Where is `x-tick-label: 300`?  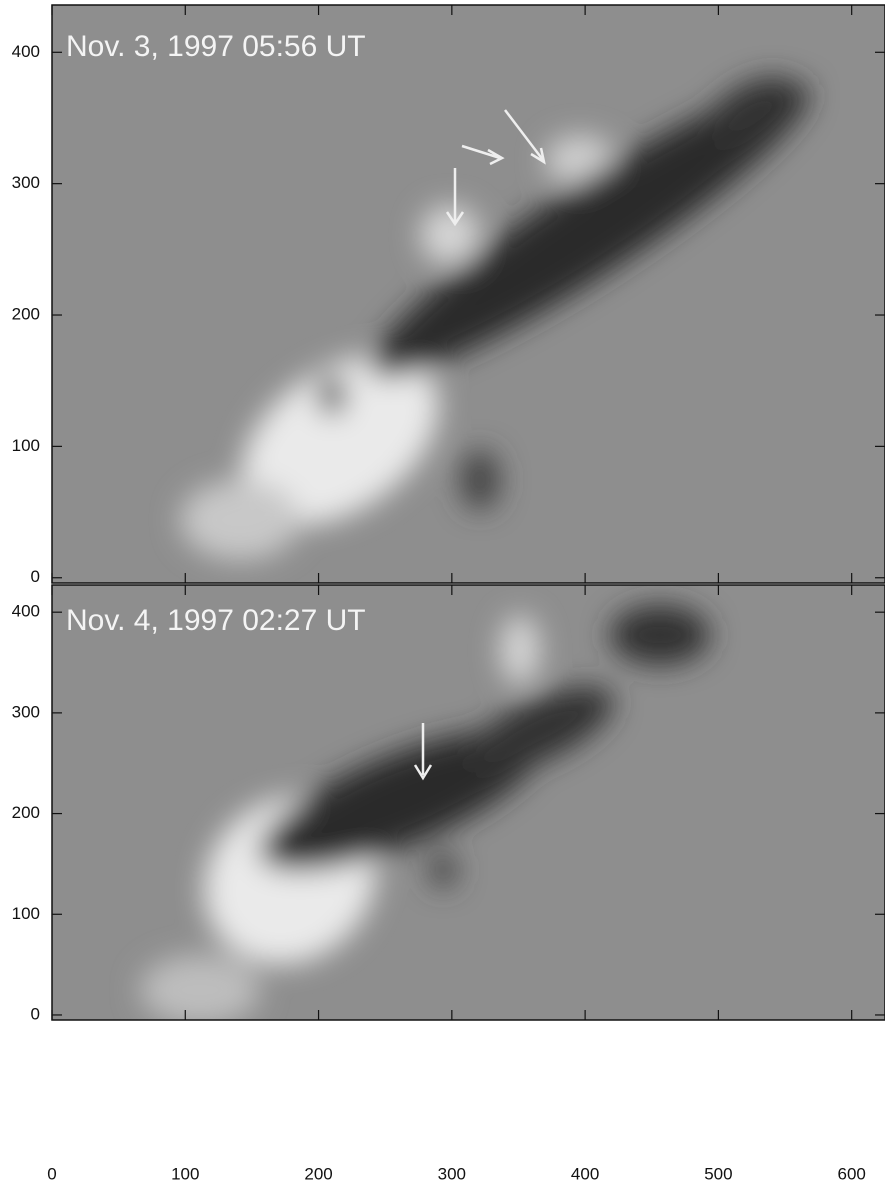 x-tick-label: 300 is located at coordinates (452, 1173).